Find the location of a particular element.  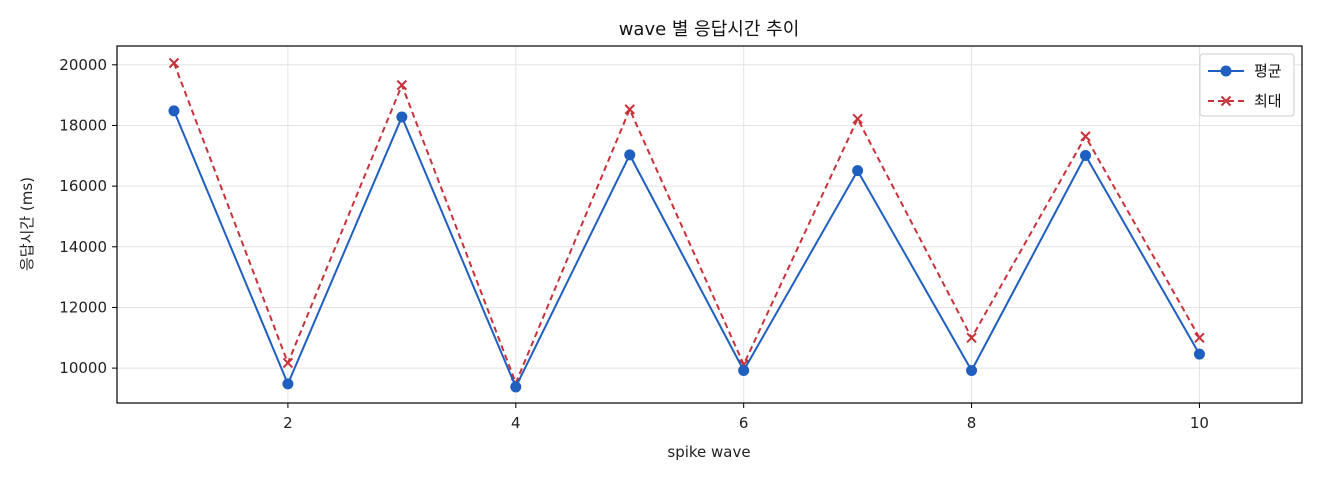

x-tick-label: 8 is located at coordinates (972, 423).